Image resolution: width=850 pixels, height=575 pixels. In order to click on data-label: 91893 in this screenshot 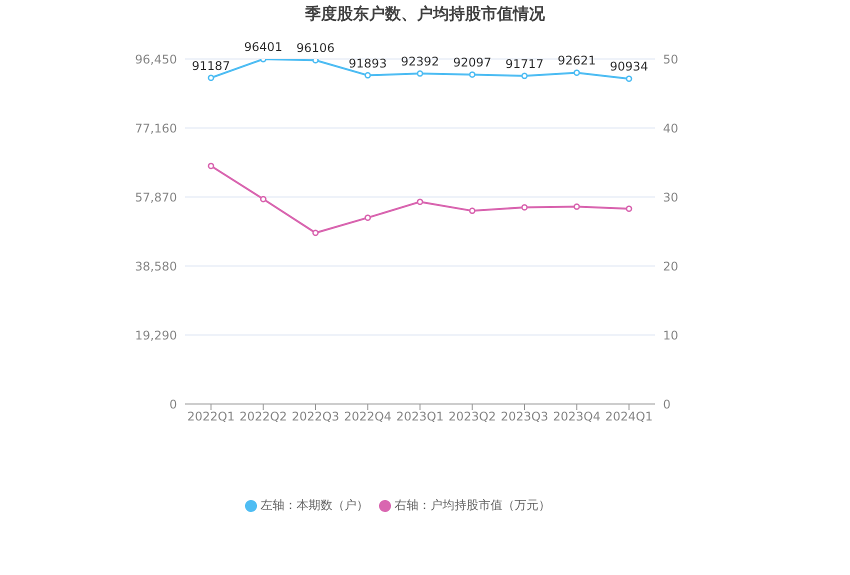, I will do `click(367, 63)`.